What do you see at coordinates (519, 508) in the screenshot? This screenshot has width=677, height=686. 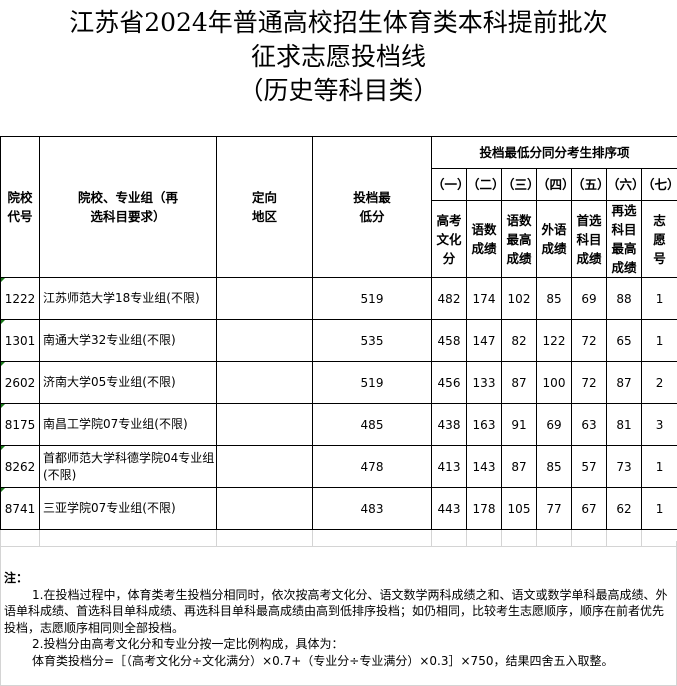 I see `rank-value-3: 105` at bounding box center [519, 508].